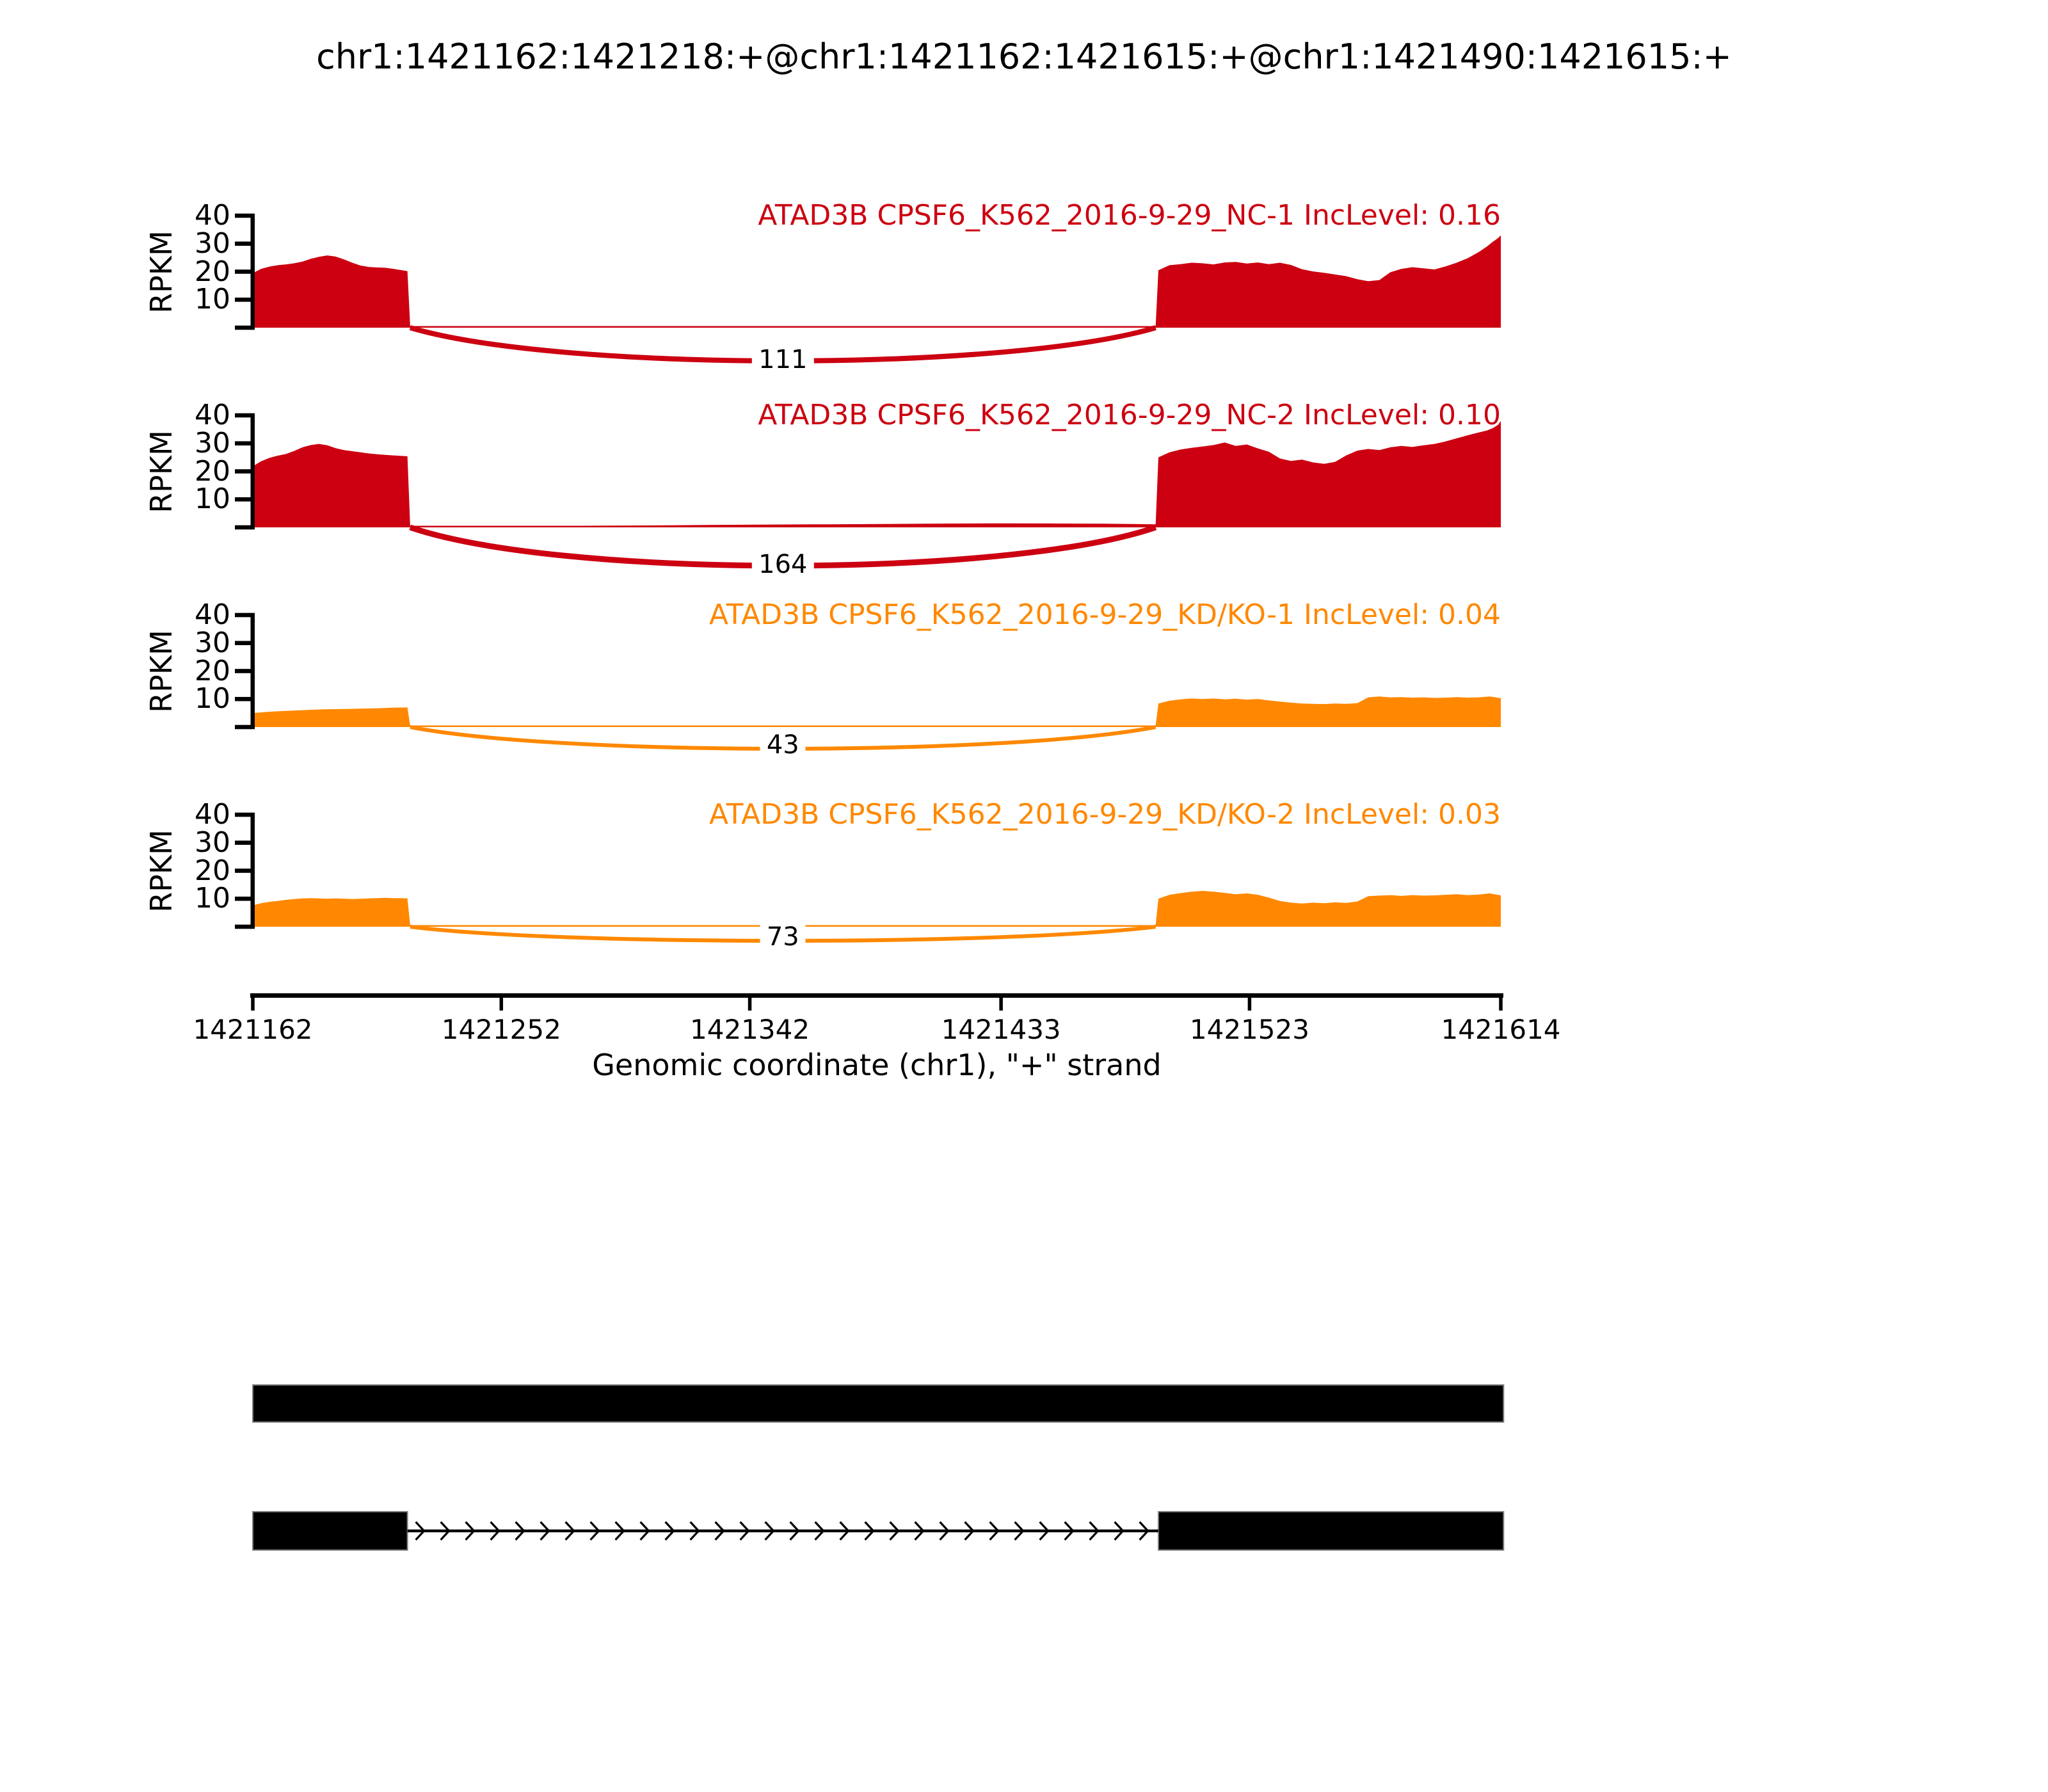  I want to click on x-tick-label: 1421162, so click(253, 1029).